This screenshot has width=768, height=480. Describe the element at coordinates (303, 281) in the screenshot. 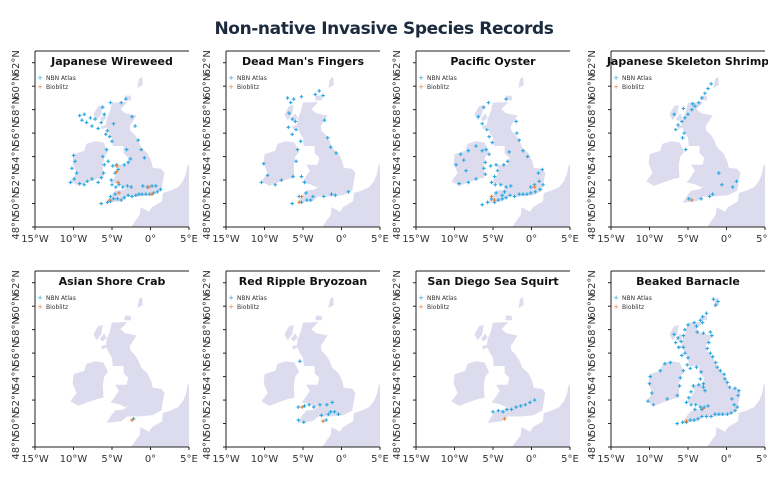

I see `panel-title: Red Ripple Bryozoan` at that location.